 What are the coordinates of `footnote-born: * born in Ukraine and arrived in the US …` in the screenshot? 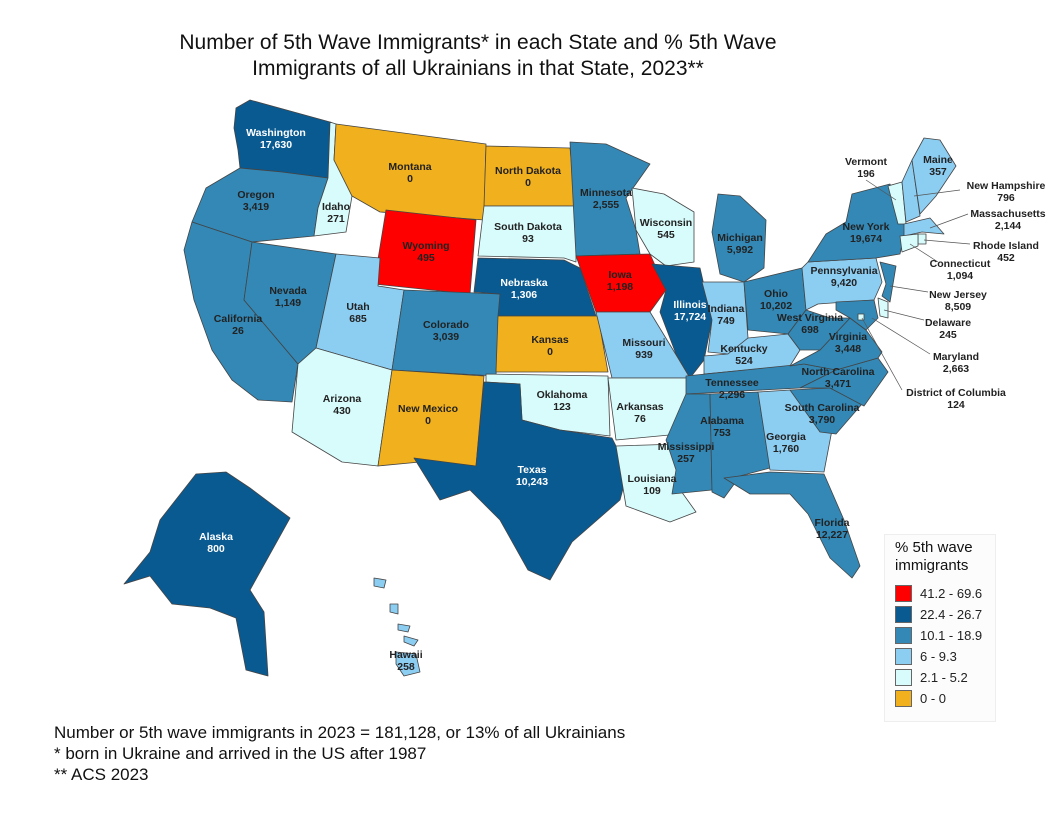 It's located at (240, 753).